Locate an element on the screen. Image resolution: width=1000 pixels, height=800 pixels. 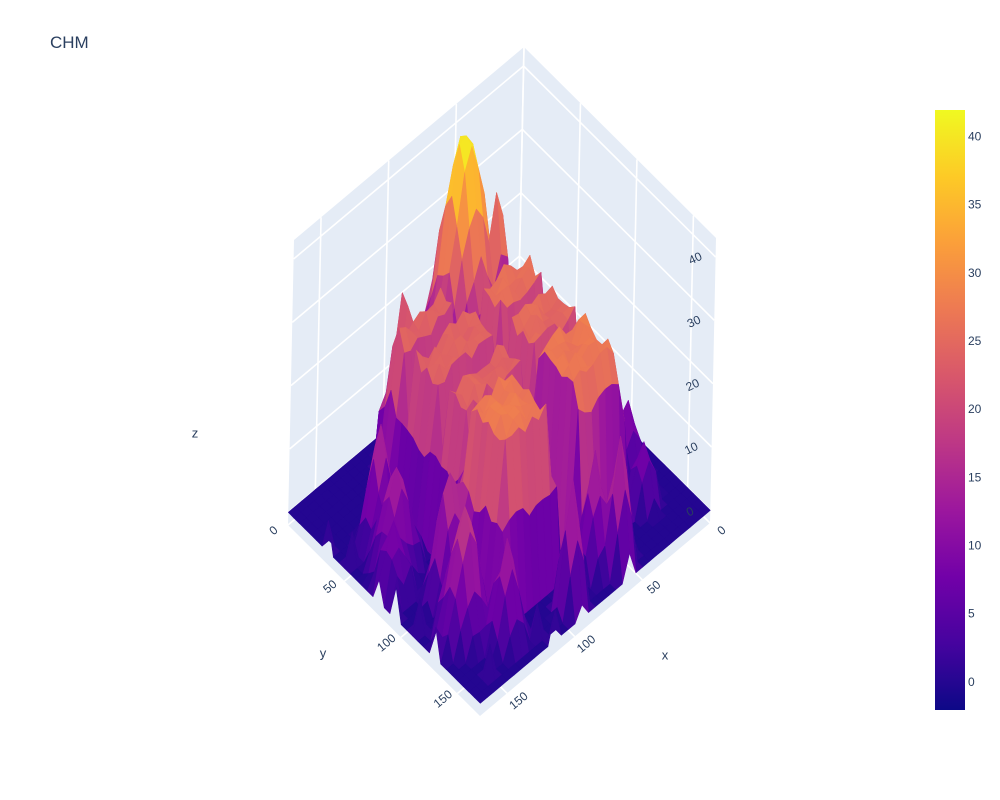
z-axis-label: z is located at coordinates (195, 432).